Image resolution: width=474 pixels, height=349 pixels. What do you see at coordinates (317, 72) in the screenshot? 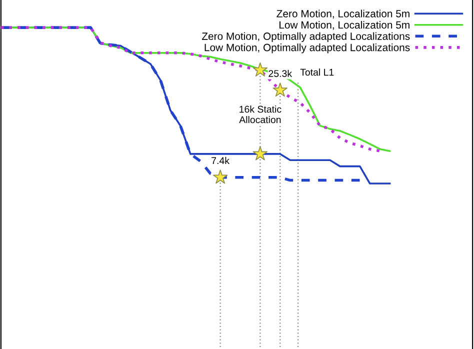
I see `annotation: Total L1` at bounding box center [317, 72].